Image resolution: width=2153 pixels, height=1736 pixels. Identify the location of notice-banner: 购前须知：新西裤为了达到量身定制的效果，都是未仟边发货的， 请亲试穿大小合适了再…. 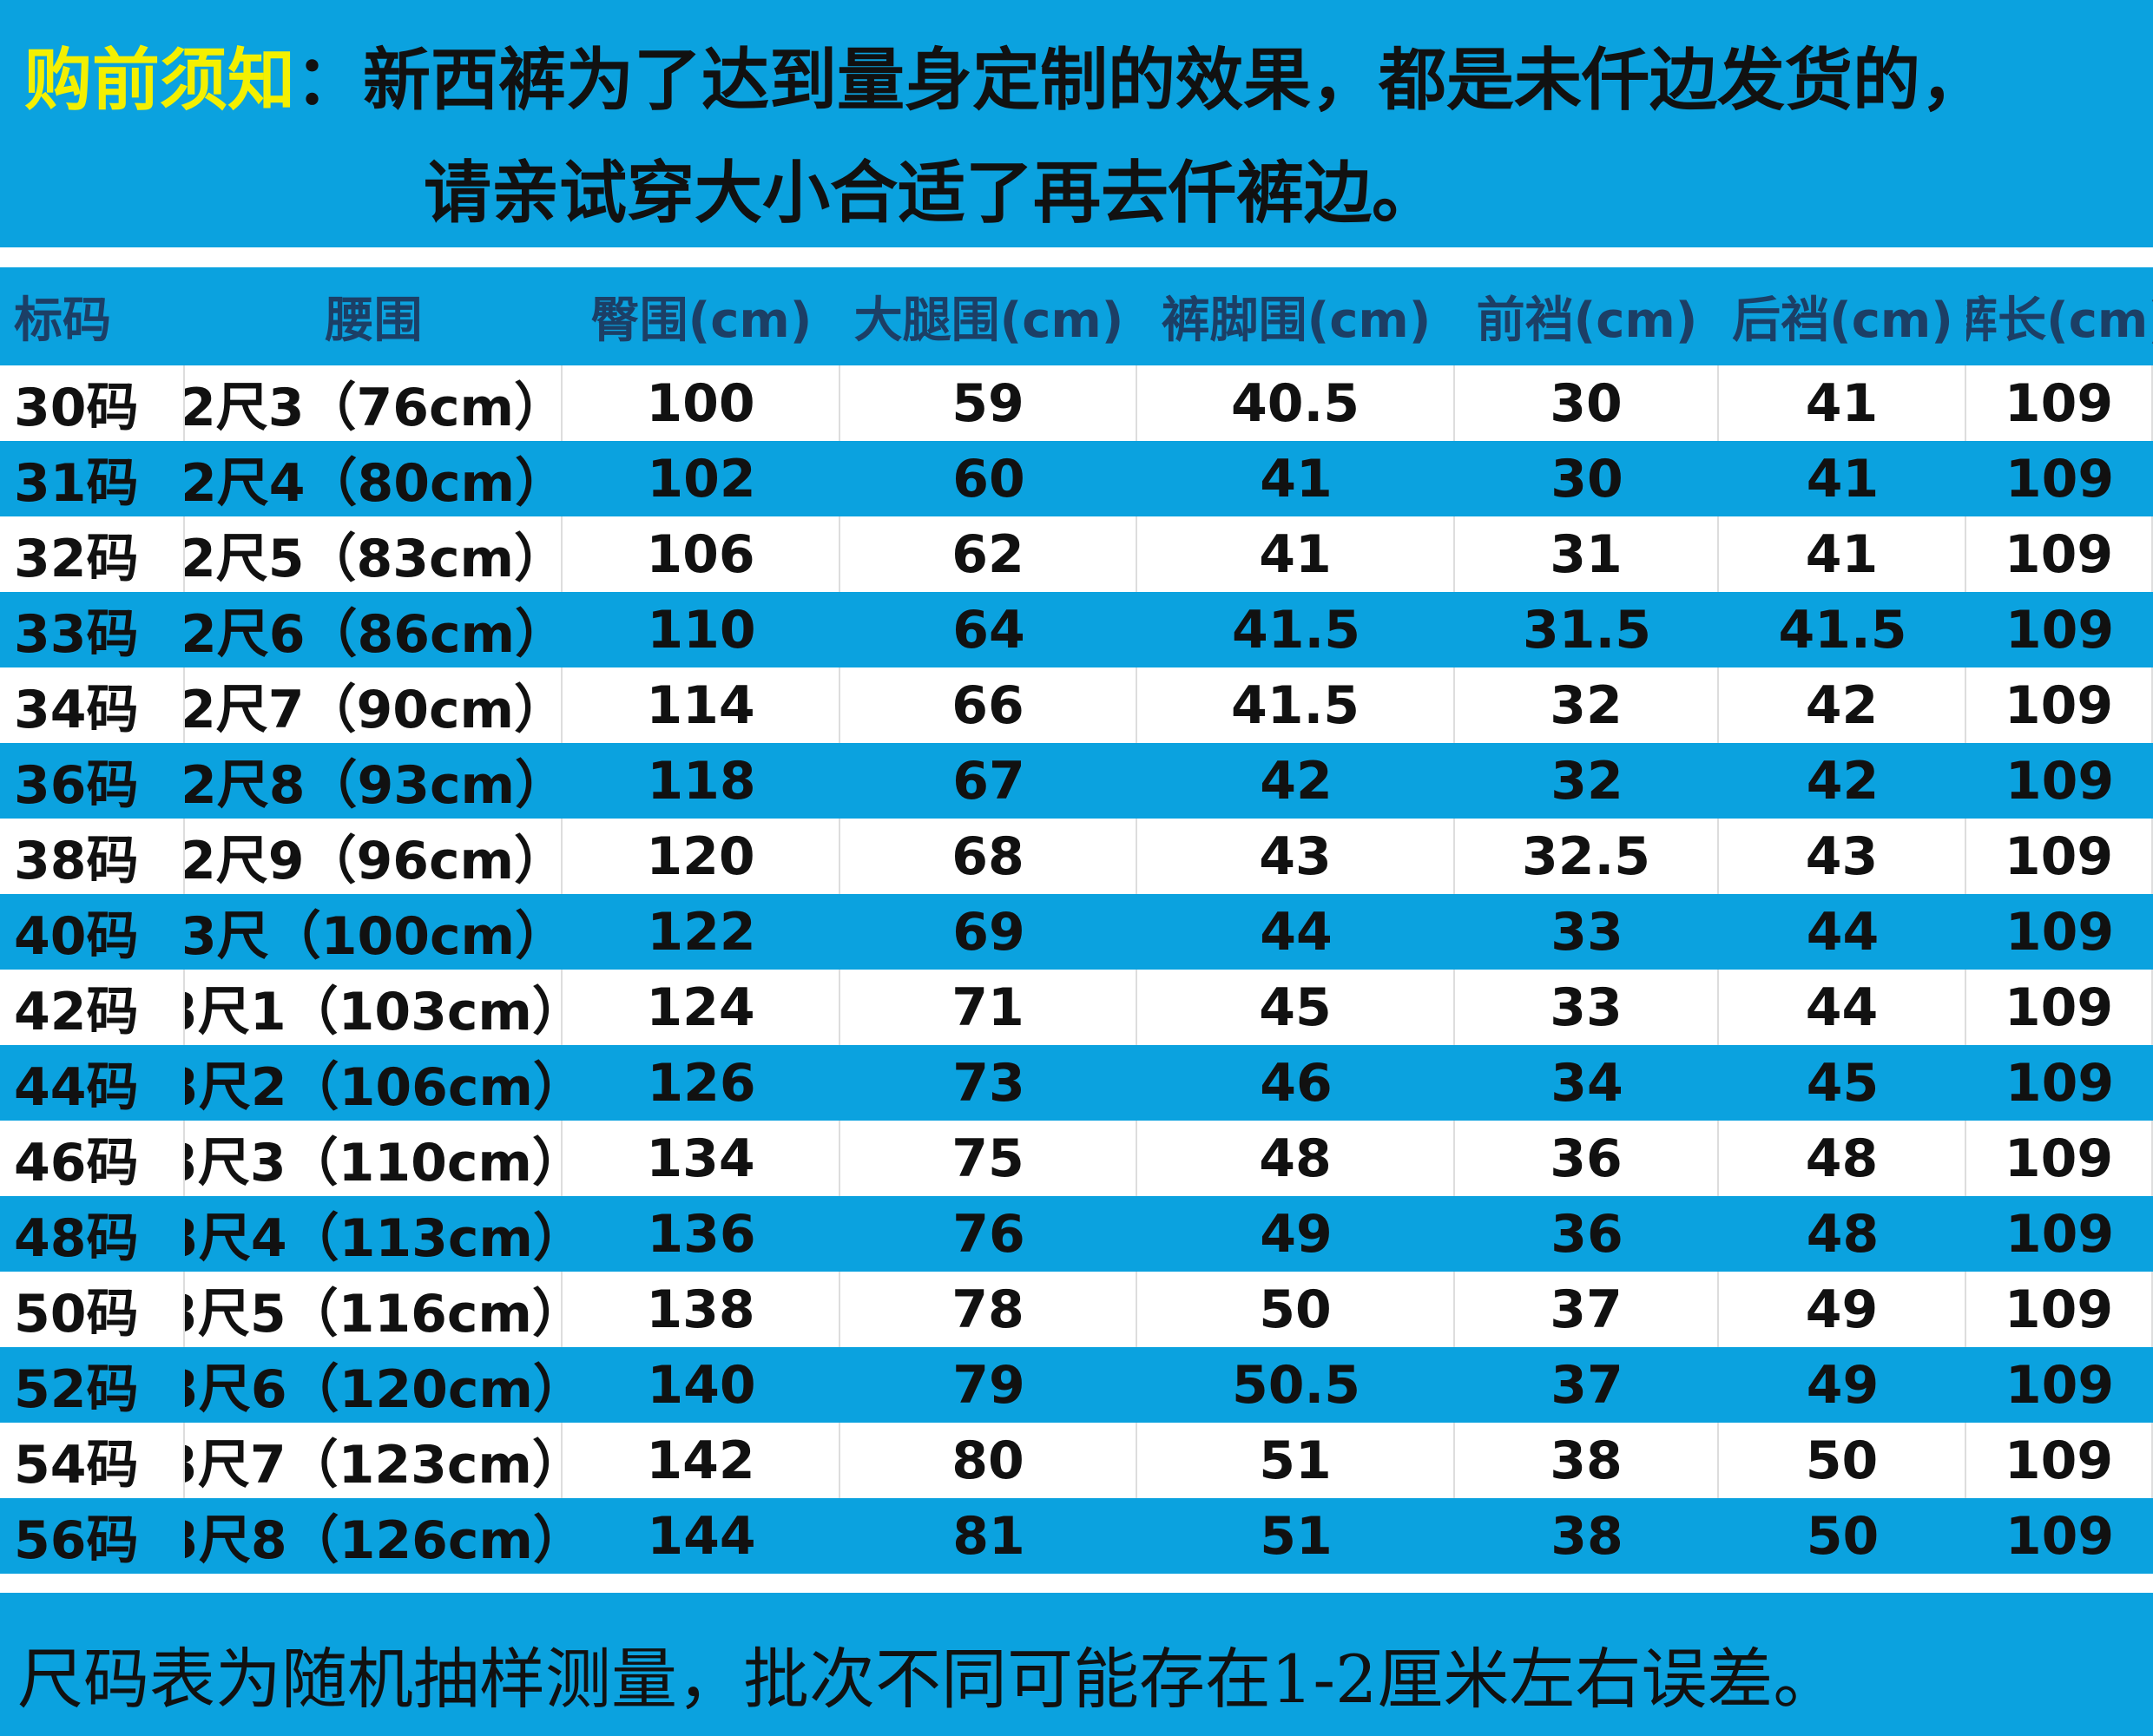
(1076, 123).